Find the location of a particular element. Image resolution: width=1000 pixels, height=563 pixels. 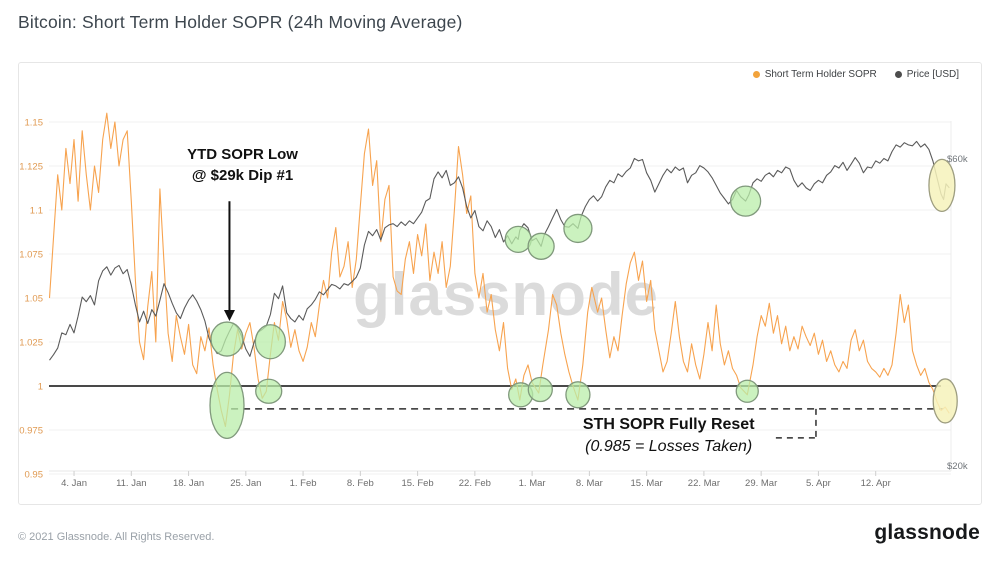

y-axis-tick-label: 1.05 is located at coordinates (34, 299).